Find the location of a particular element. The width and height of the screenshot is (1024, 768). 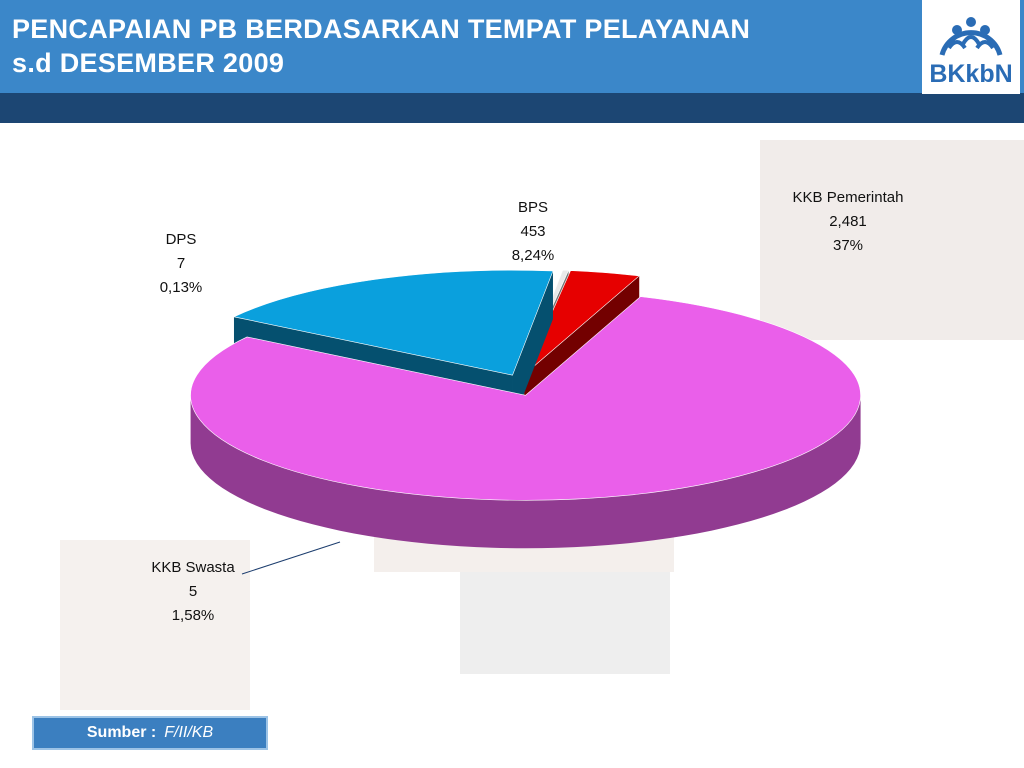

slice-cut-face is located at coordinates (532, 347).